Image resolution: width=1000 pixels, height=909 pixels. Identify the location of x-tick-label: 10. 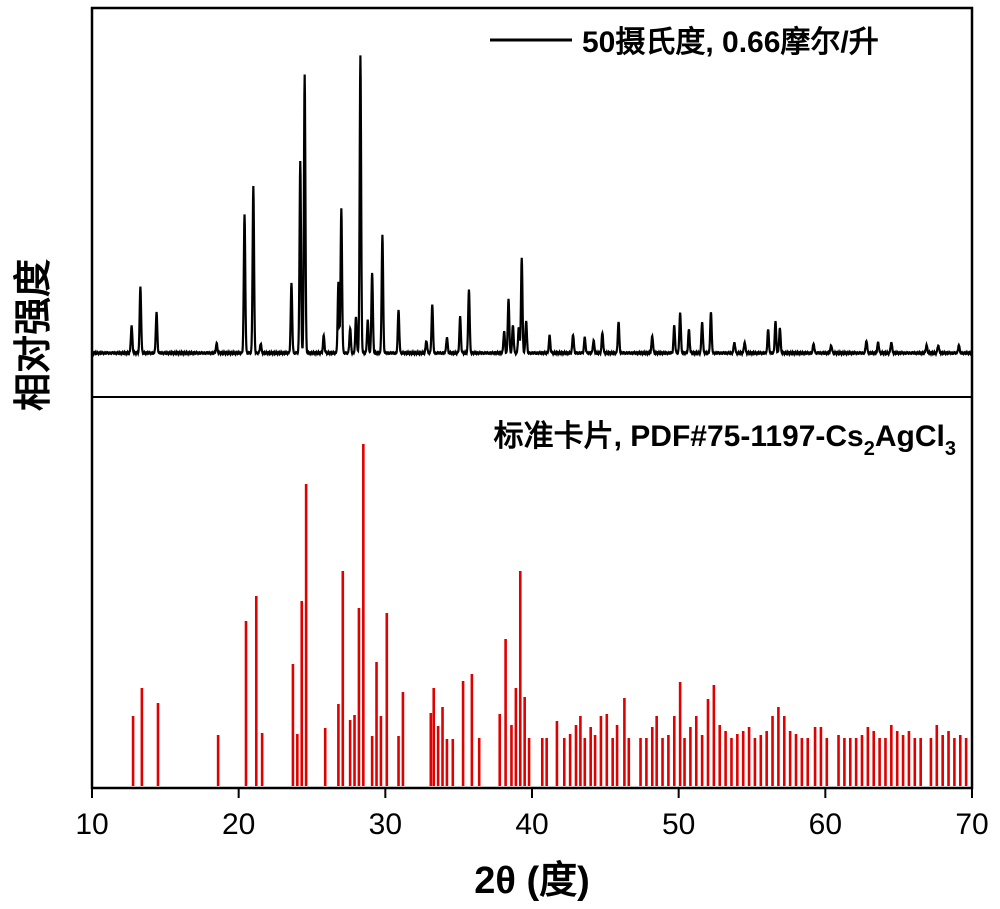
(91, 824).